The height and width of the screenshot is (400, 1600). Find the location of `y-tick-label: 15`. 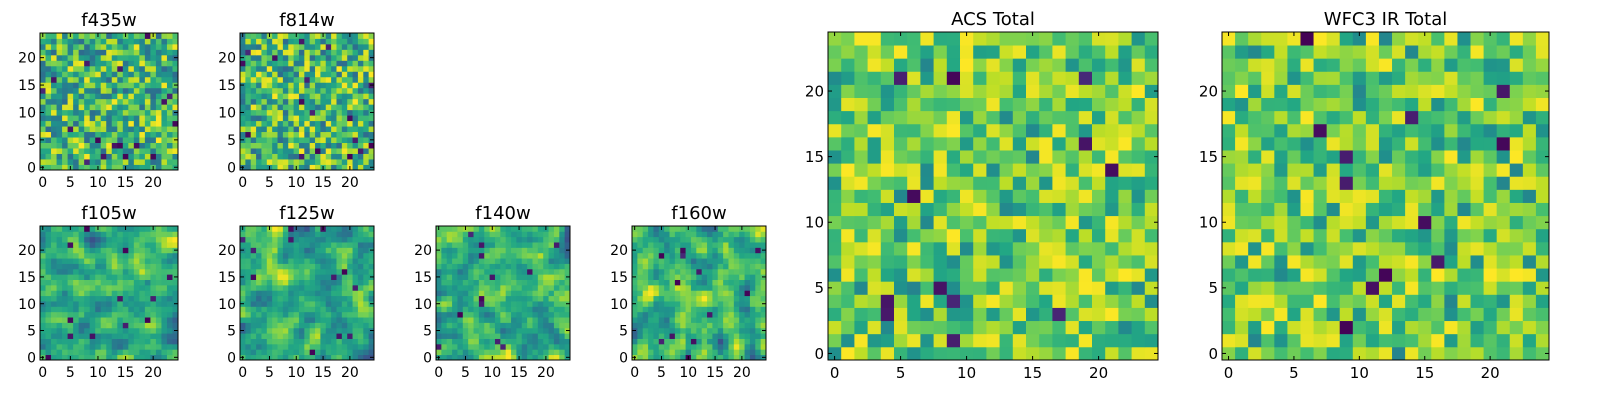

y-tick-label: 15 is located at coordinates (27, 86).